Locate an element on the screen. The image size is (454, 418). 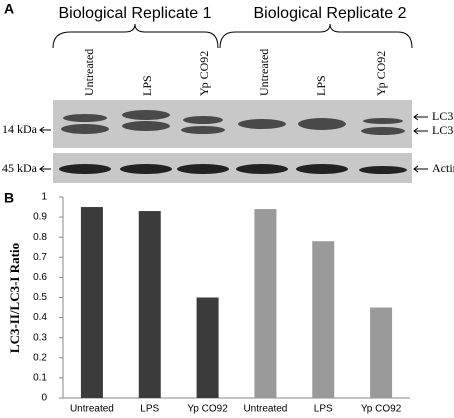
marker-label: 45 kDa is located at coordinates (20, 168).